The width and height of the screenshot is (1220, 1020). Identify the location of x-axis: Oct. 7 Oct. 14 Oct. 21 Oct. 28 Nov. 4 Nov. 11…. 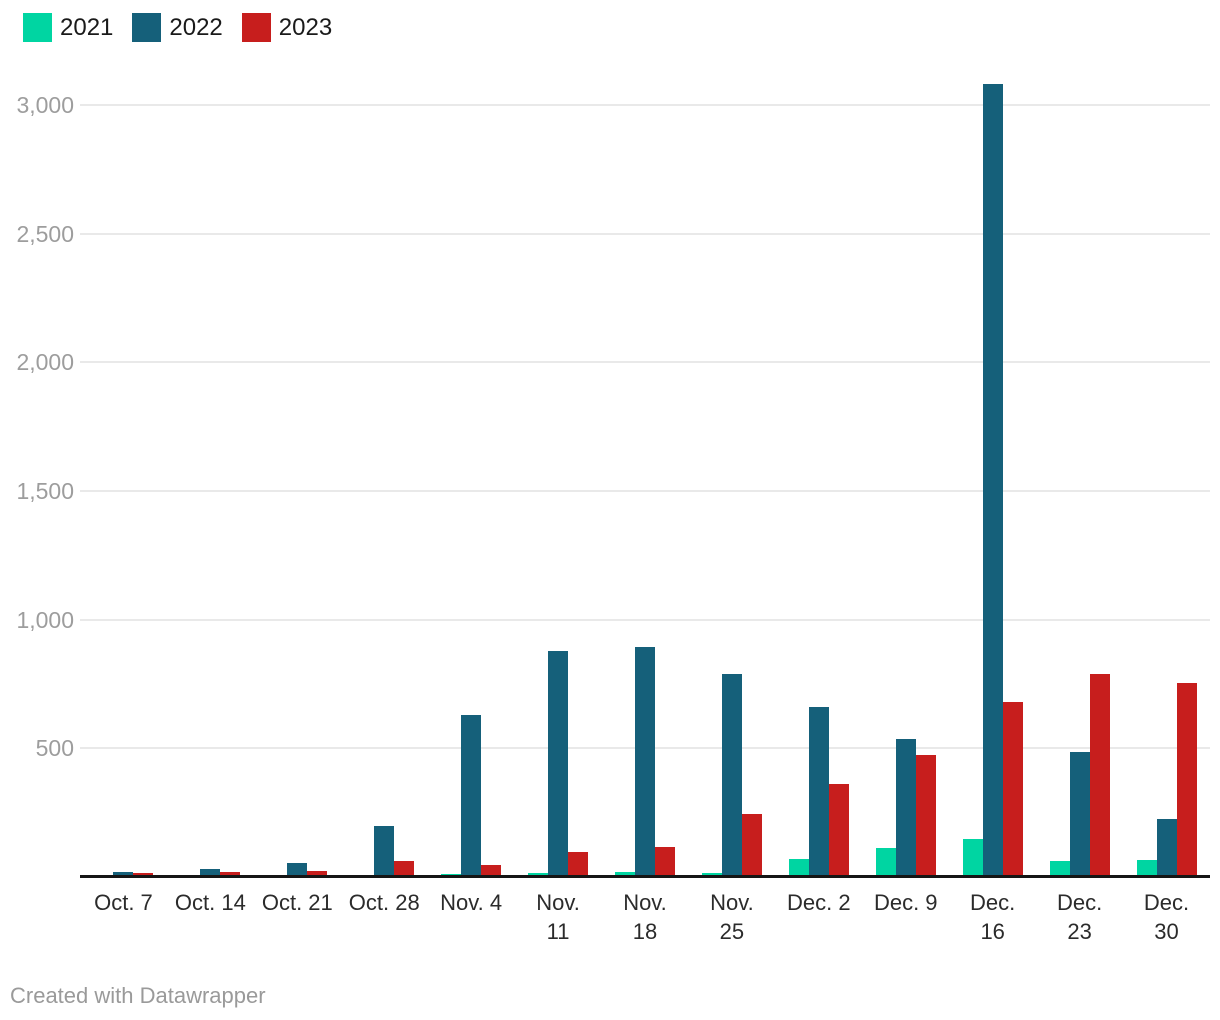
(645, 917).